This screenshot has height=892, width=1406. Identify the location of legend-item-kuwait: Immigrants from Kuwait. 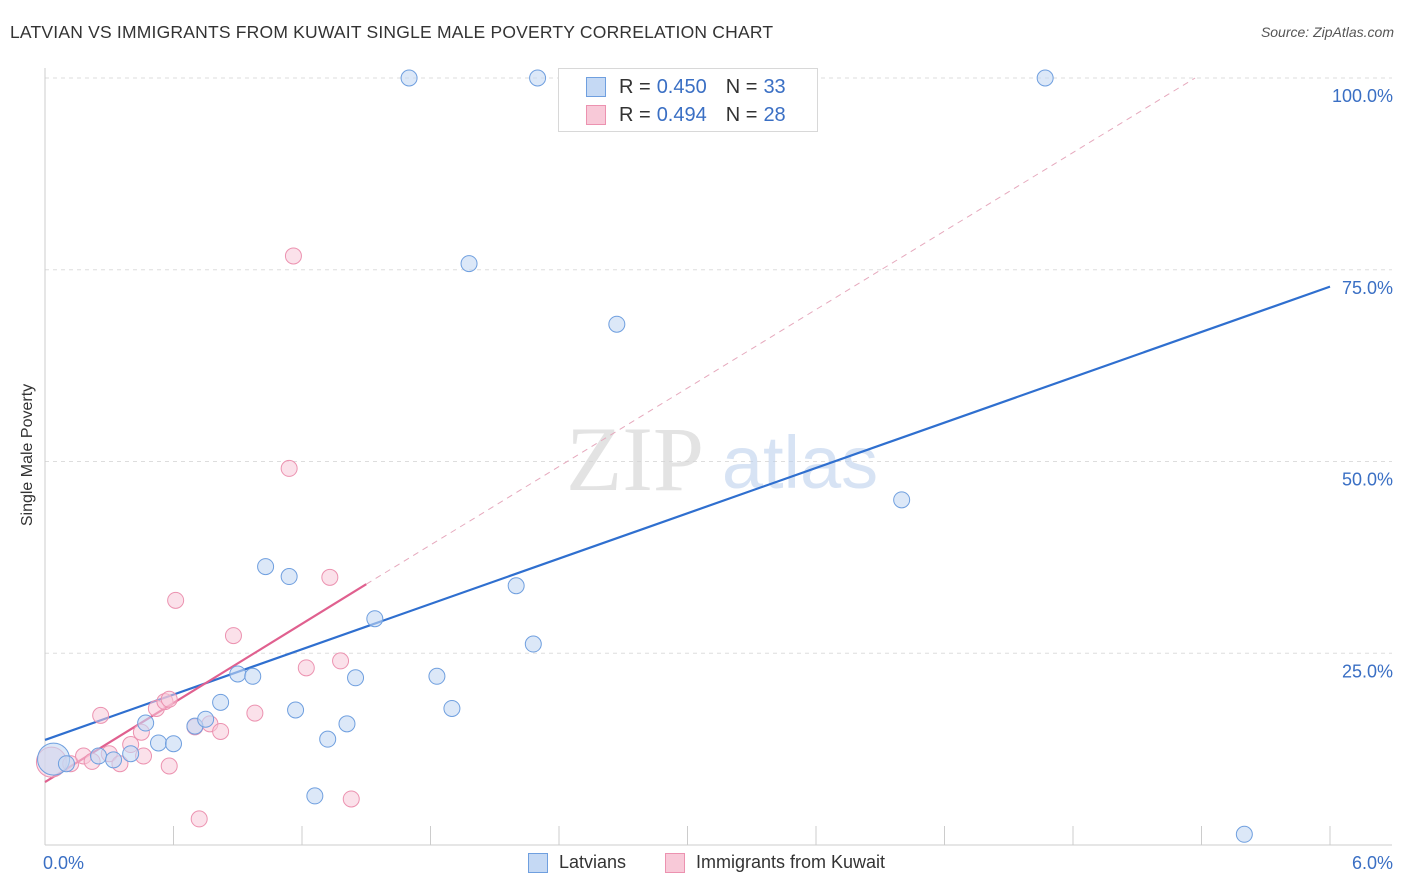
(775, 862).